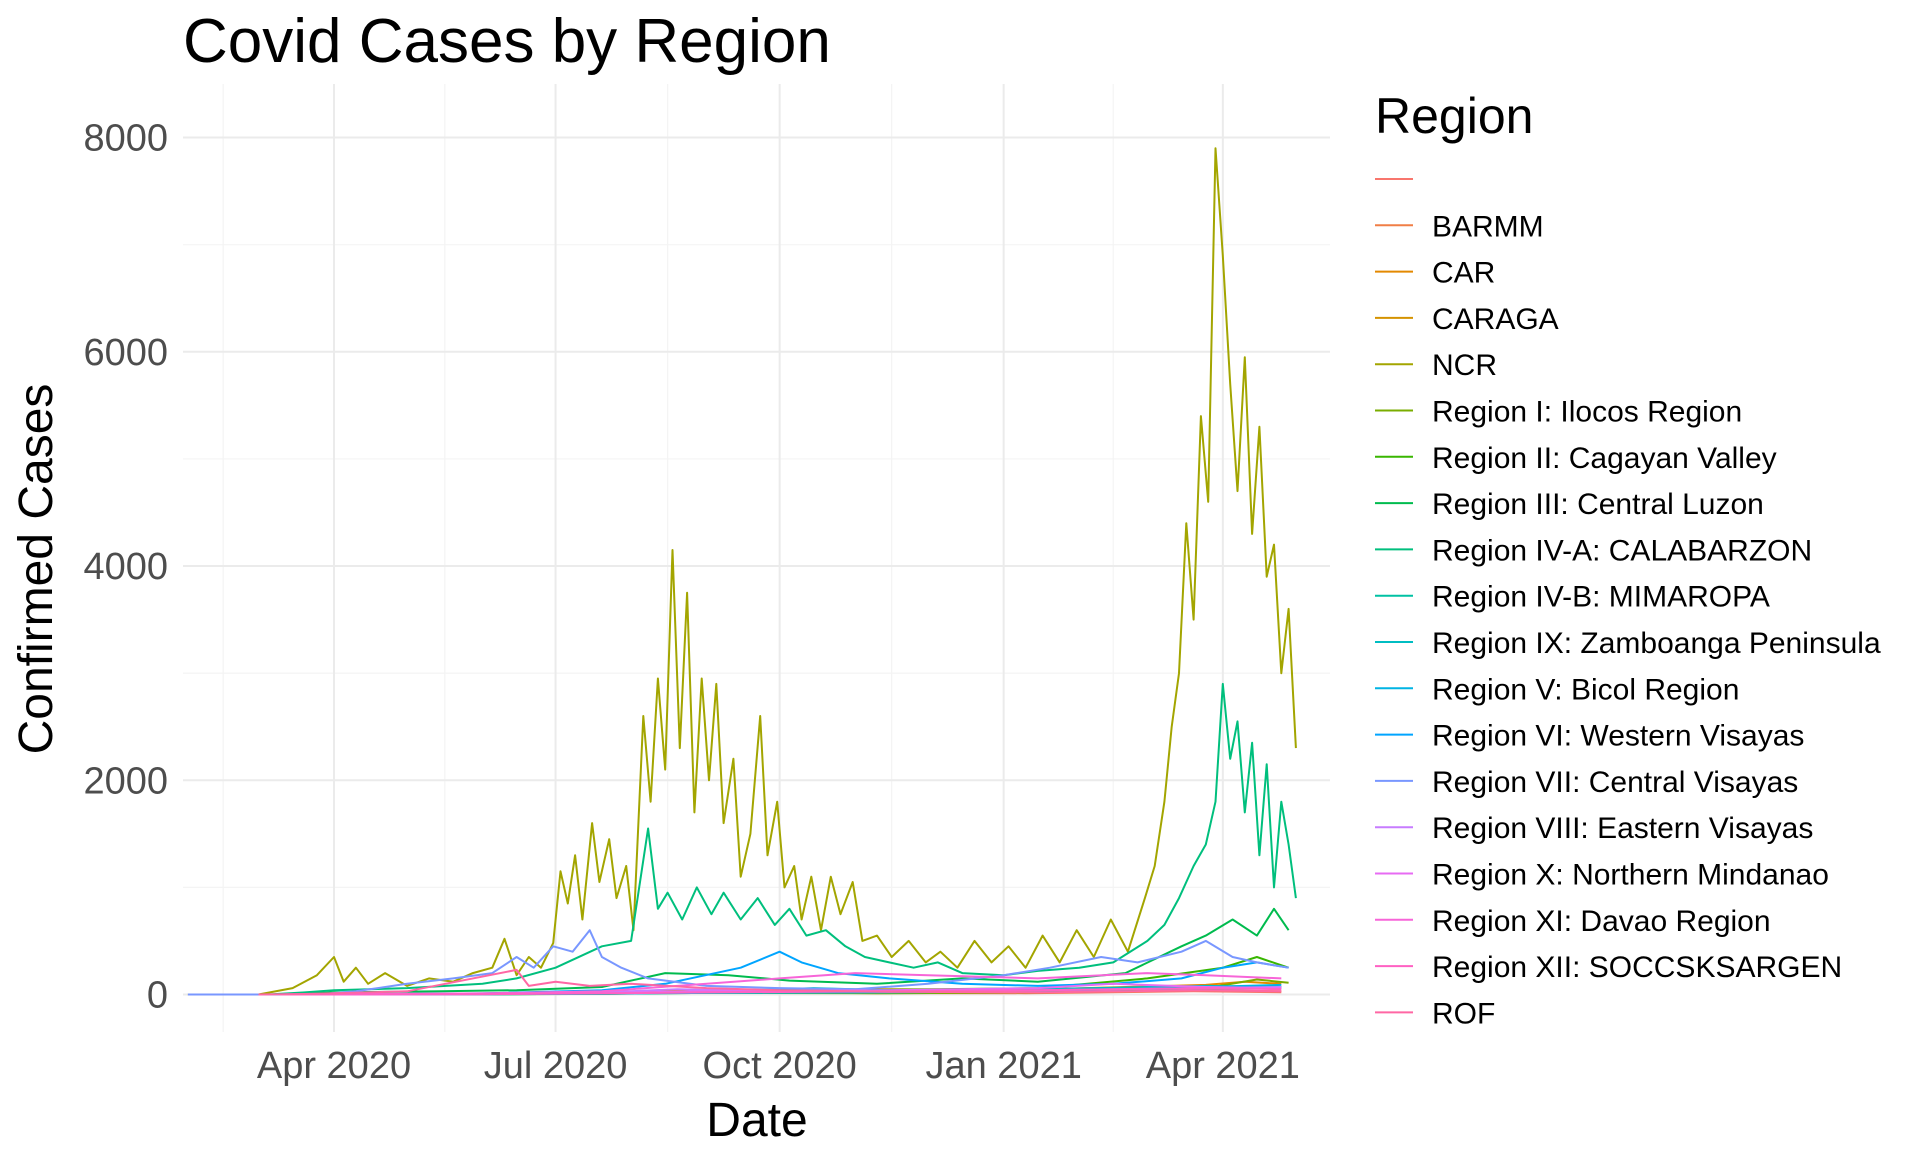 The width and height of the screenshot is (1920, 1152). I want to click on x-tick-label: Apr 2020, so click(334, 1066).